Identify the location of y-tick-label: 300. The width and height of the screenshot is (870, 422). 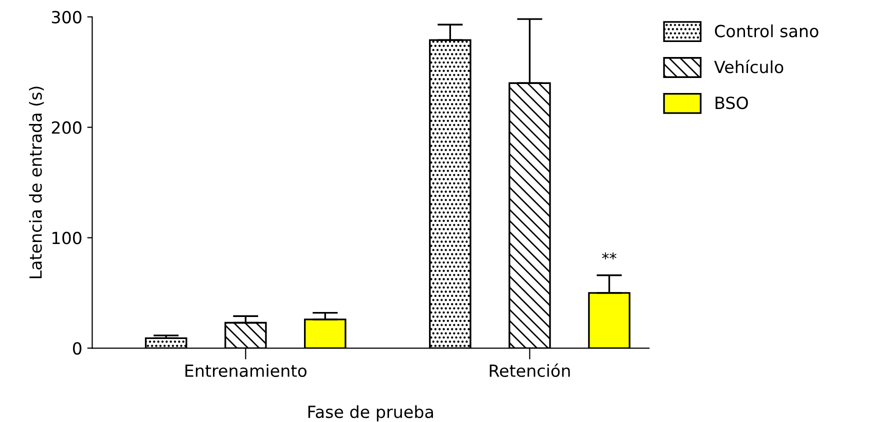
(67, 17).